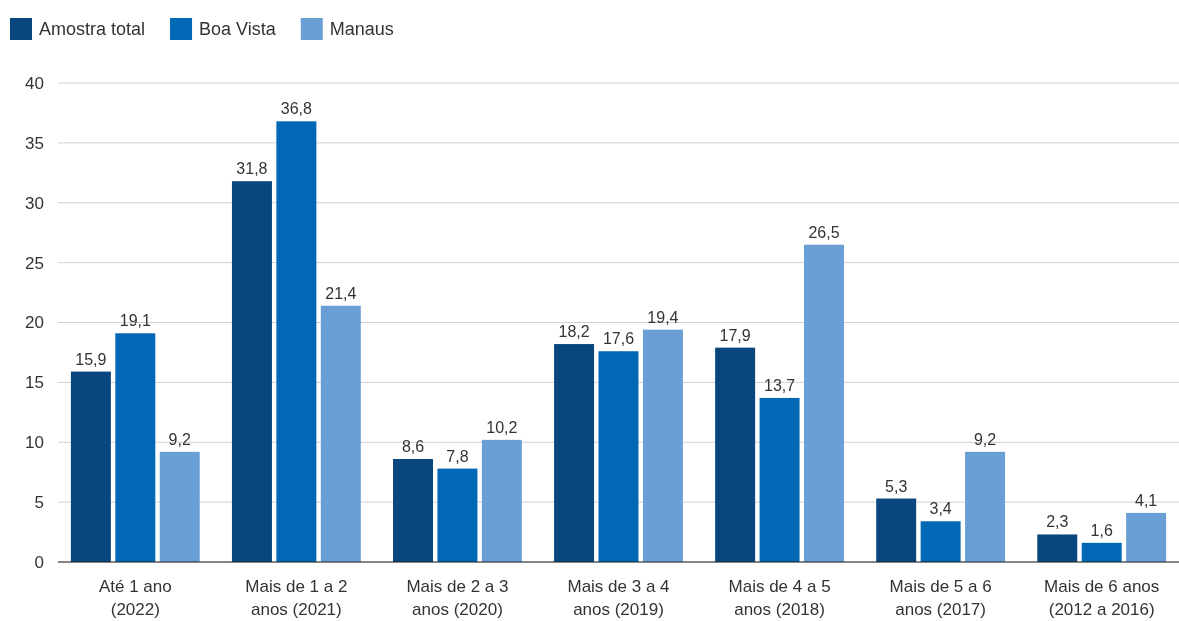 The height and width of the screenshot is (621, 1179). What do you see at coordinates (34, 203) in the screenshot?
I see `y-tick-label: 30` at bounding box center [34, 203].